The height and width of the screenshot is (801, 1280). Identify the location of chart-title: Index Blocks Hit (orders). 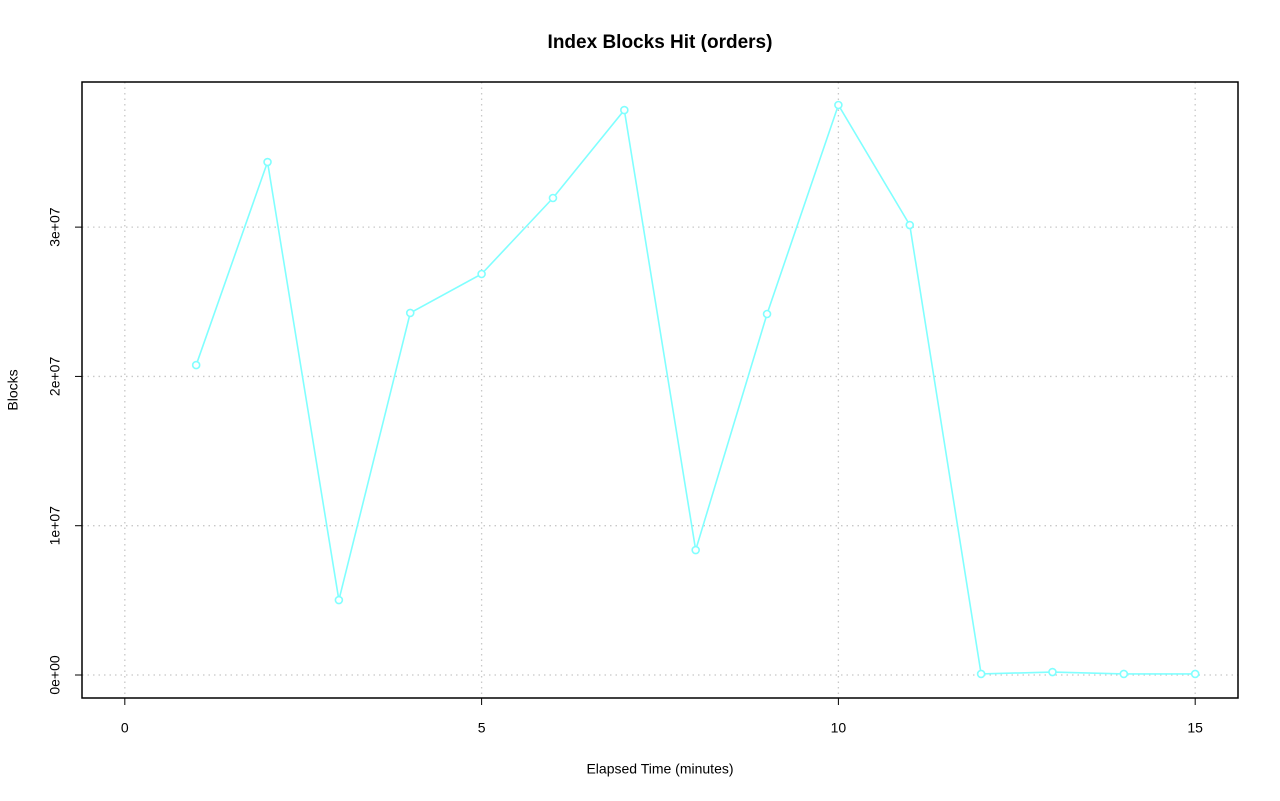
(660, 42).